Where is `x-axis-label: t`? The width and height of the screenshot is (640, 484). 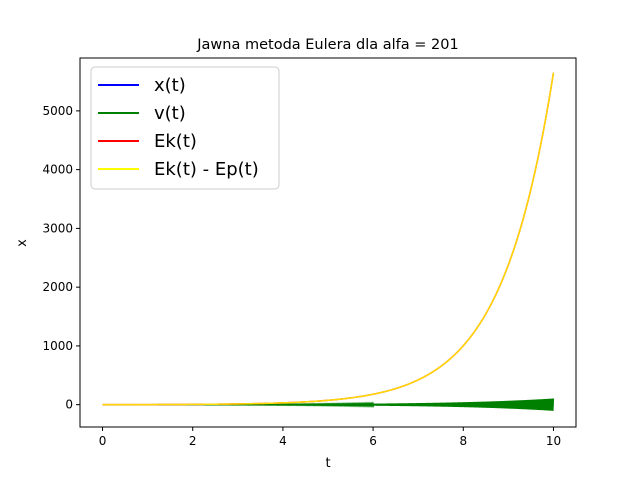
x-axis-label: t is located at coordinates (327, 463).